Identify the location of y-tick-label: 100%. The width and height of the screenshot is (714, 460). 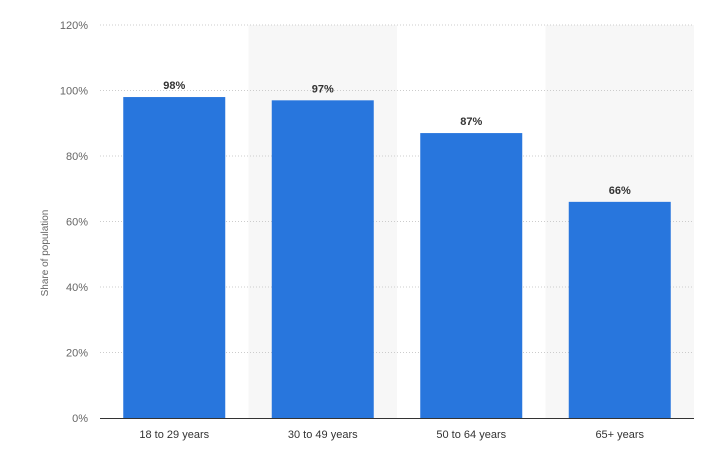
(74, 92).